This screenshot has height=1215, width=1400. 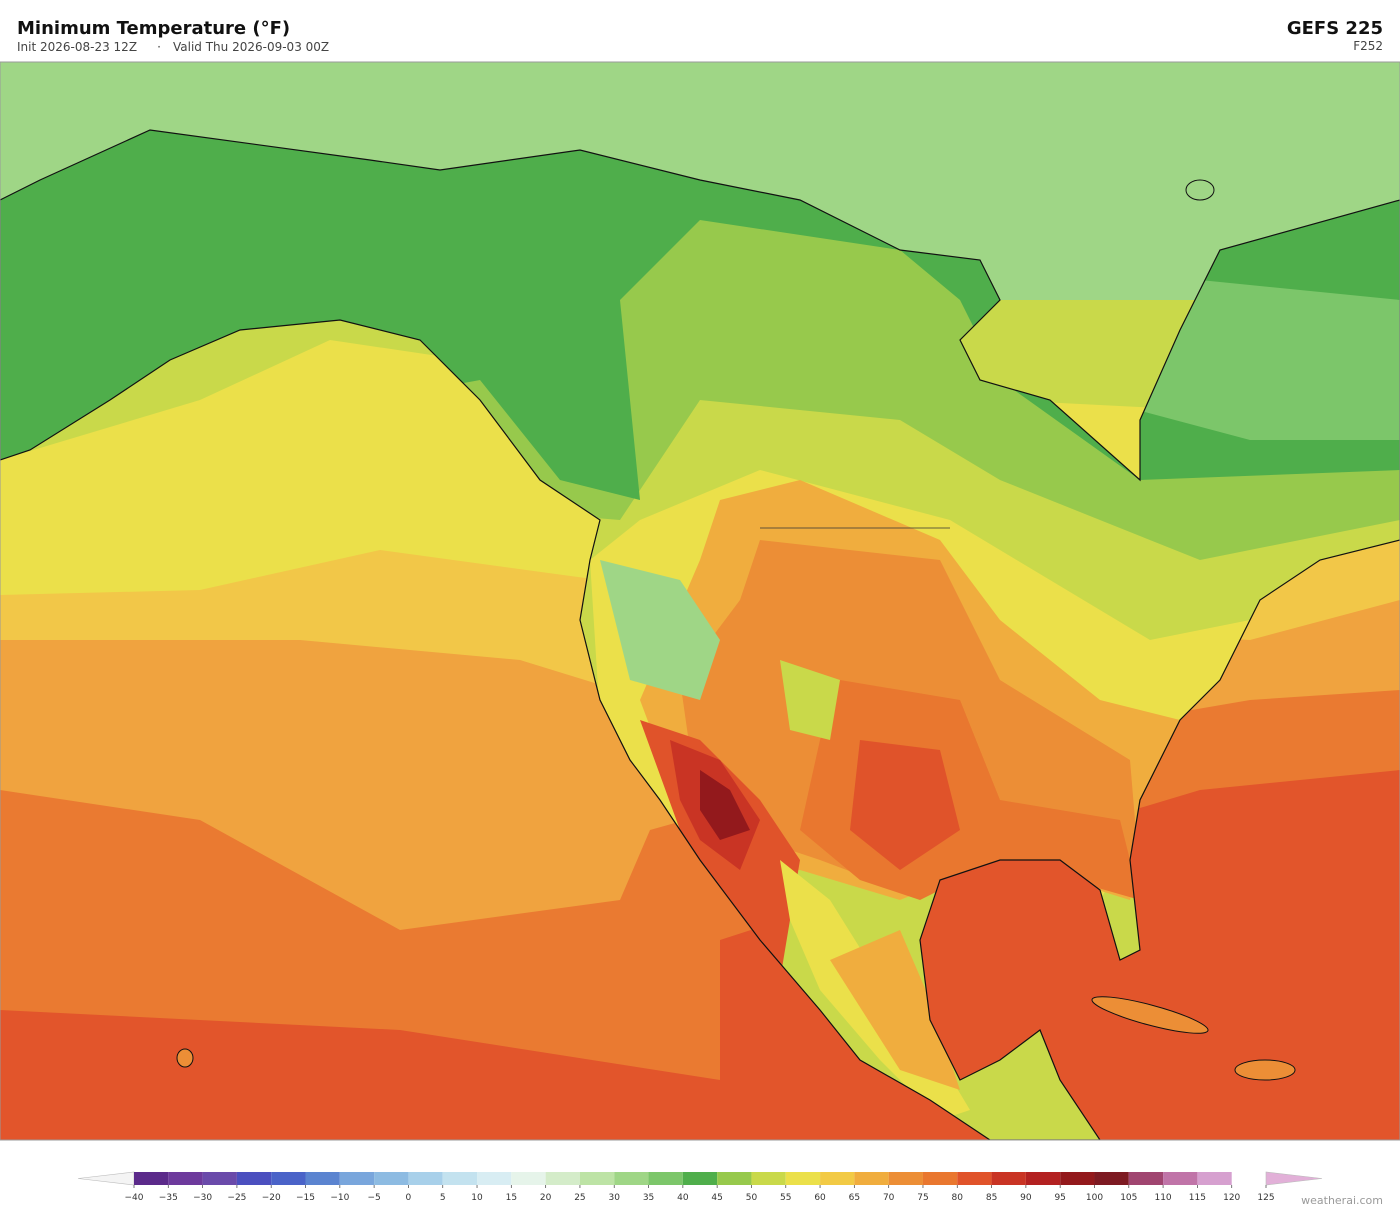 What do you see at coordinates (168, 1198) in the screenshot?
I see `colorbar-tick-label: −35` at bounding box center [168, 1198].